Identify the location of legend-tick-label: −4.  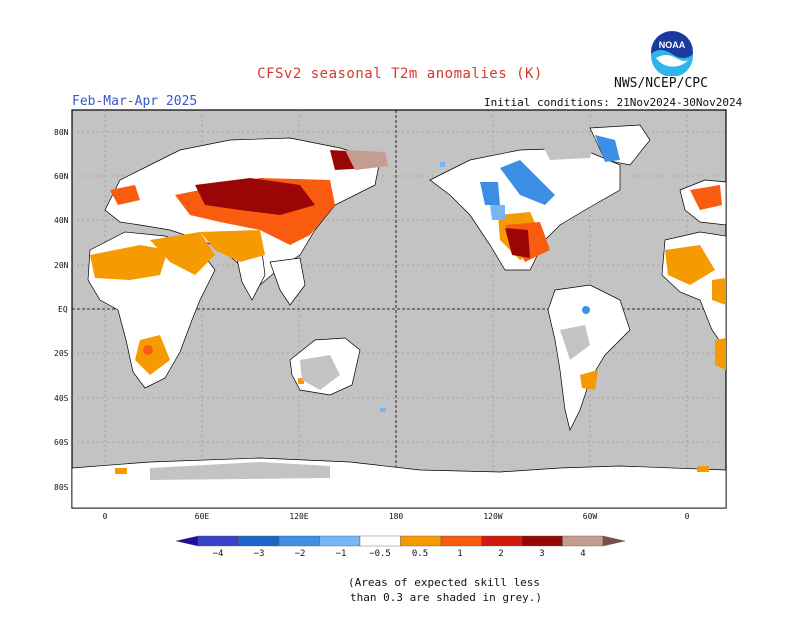
(218, 554).